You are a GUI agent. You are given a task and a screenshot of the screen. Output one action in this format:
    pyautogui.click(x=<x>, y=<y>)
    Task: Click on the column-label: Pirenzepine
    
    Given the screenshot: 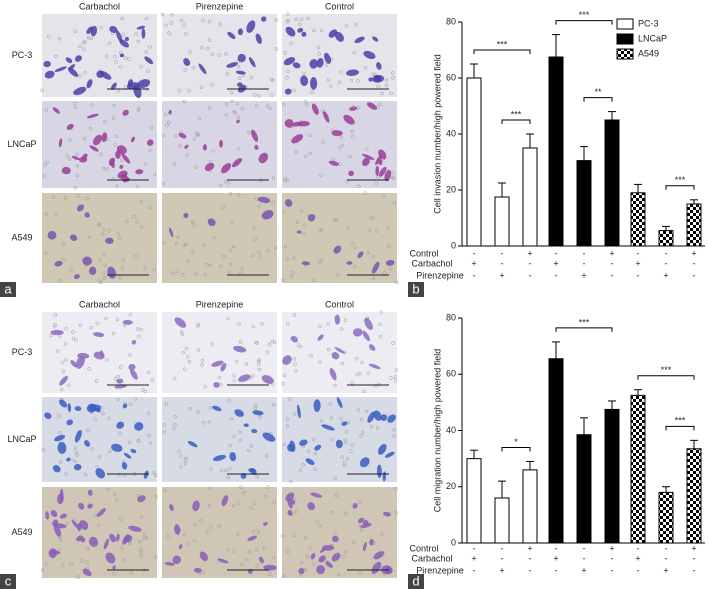 What is the action you would take?
    pyautogui.click(x=220, y=6)
    